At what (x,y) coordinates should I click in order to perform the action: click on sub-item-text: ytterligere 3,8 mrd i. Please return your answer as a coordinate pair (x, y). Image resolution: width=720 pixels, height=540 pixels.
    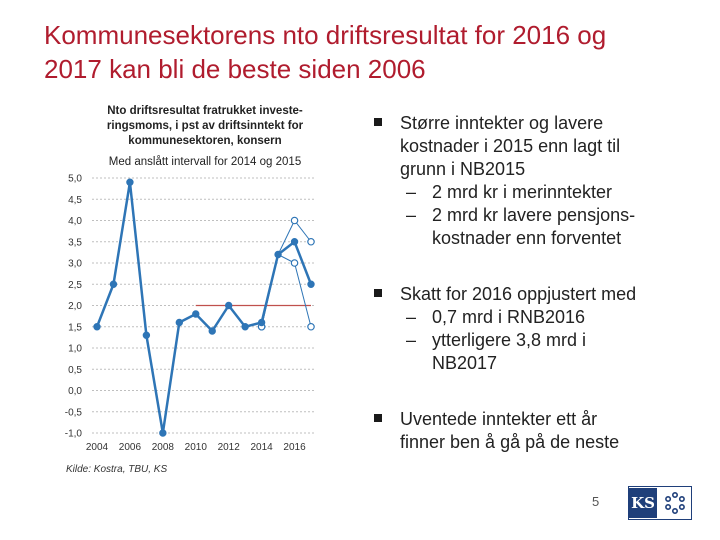
    Looking at the image, I should click on (509, 340).